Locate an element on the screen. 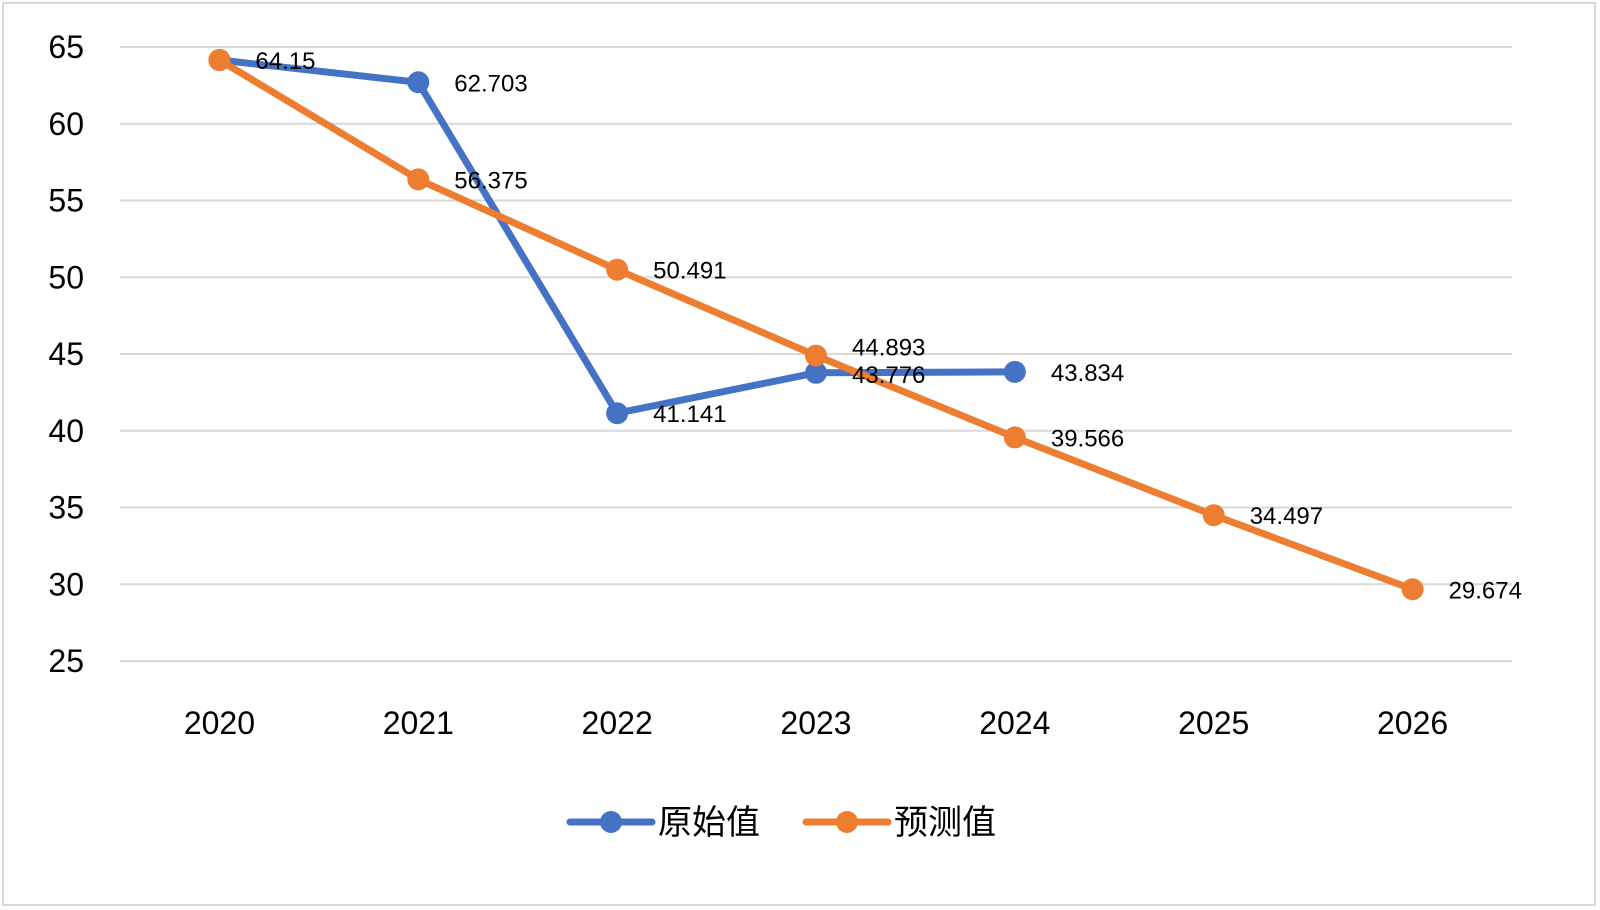 The width and height of the screenshot is (1600, 910). data-label: 43.834 is located at coordinates (1087, 373).